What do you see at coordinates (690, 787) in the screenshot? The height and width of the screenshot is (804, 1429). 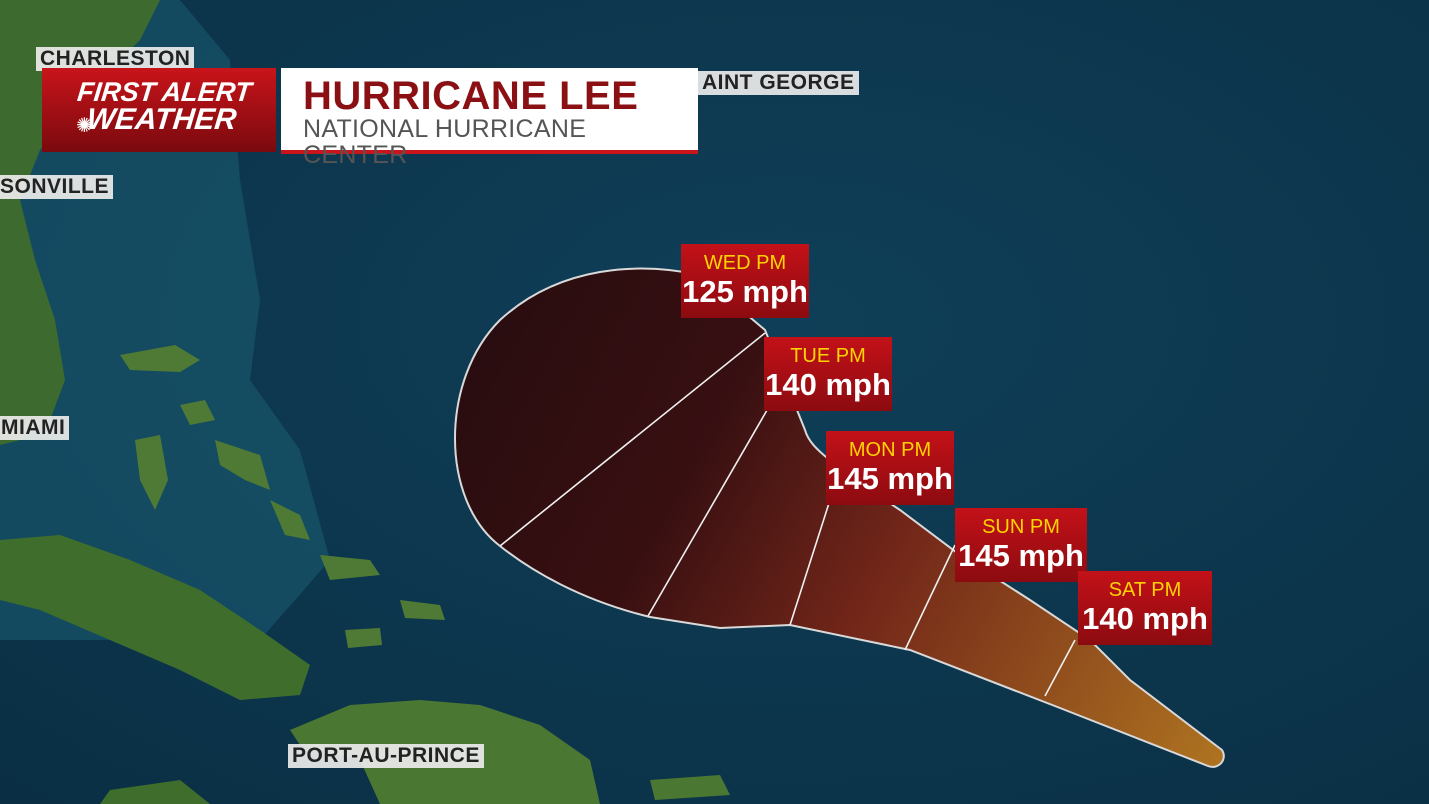 I see `puerto-rico-land` at bounding box center [690, 787].